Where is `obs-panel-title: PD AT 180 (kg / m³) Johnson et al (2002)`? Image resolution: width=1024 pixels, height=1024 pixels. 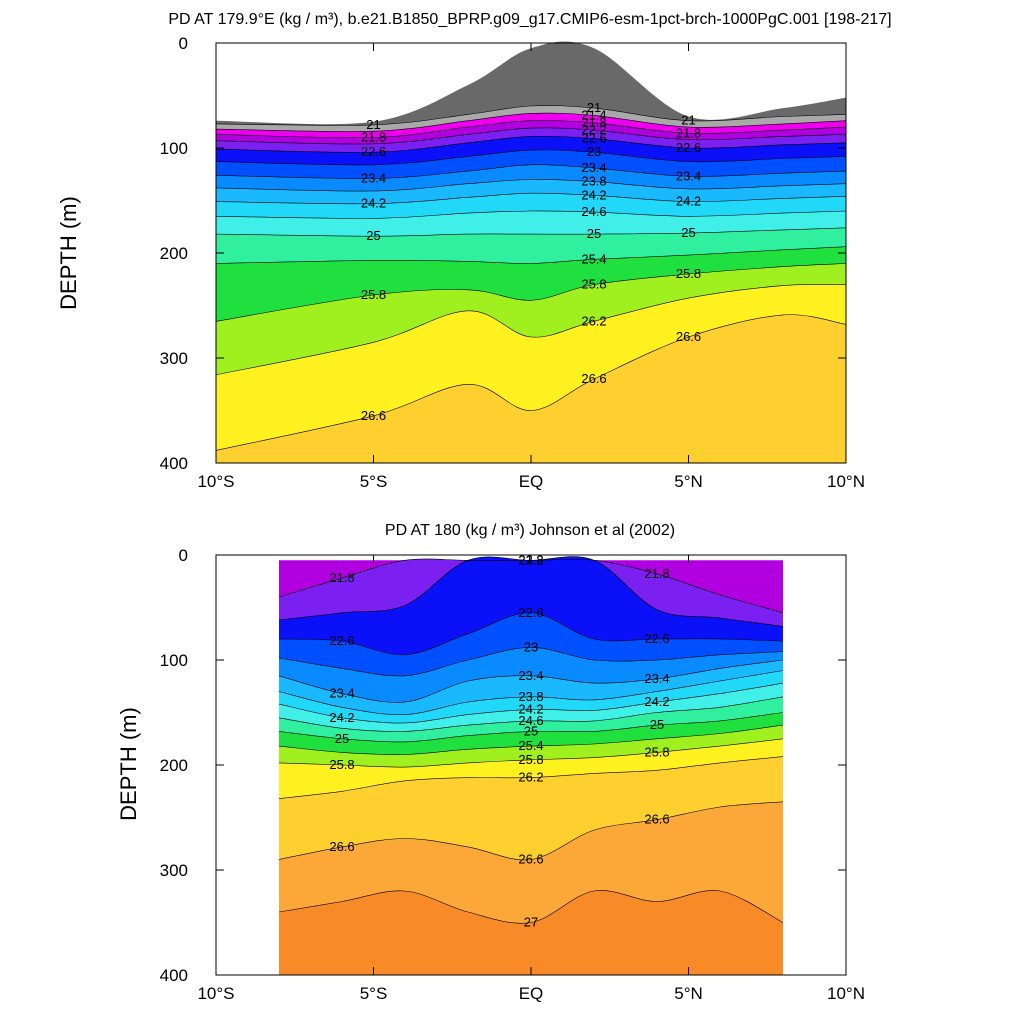 obs-panel-title: PD AT 180 (kg / m³) Johnson et al (2002) is located at coordinates (530, 530).